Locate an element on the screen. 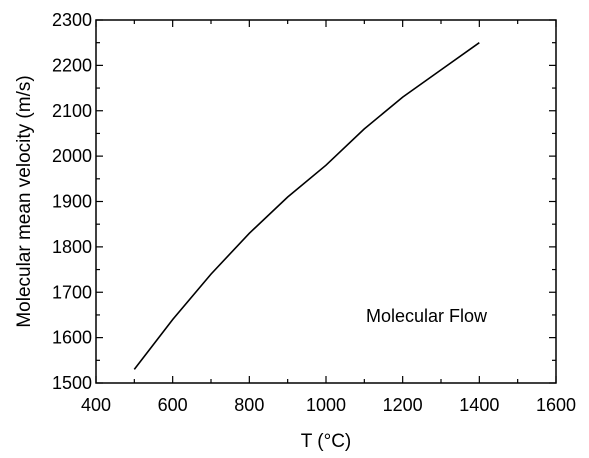 This screenshot has height=458, width=589. y-tick-label: 2100 is located at coordinates (72, 111).